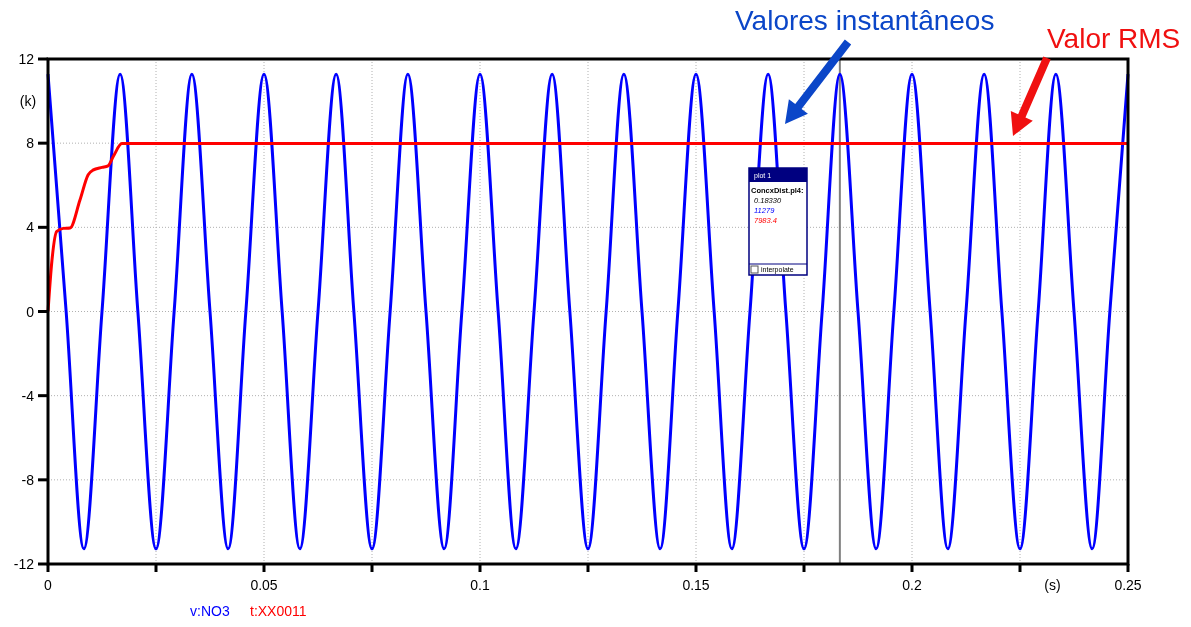 This screenshot has height=627, width=1191. Describe the element at coordinates (696, 585) in the screenshot. I see `x-tick-label: 0.15` at that location.